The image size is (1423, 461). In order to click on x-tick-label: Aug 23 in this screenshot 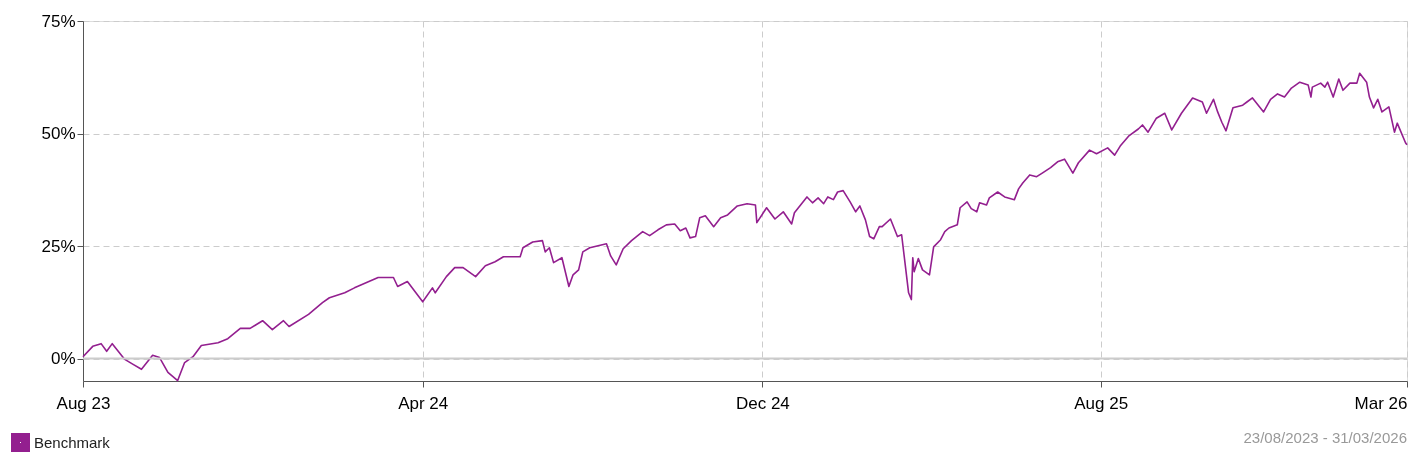, I will do `click(83, 403)`.